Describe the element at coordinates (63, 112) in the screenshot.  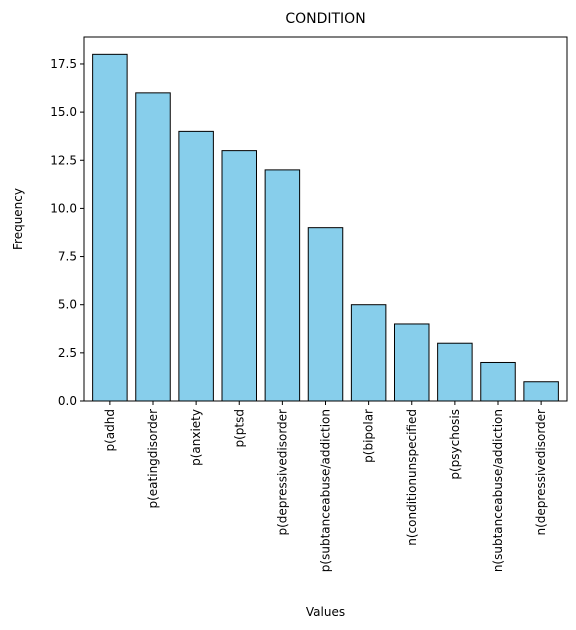
I see `y-tick-label: 15.0` at that location.